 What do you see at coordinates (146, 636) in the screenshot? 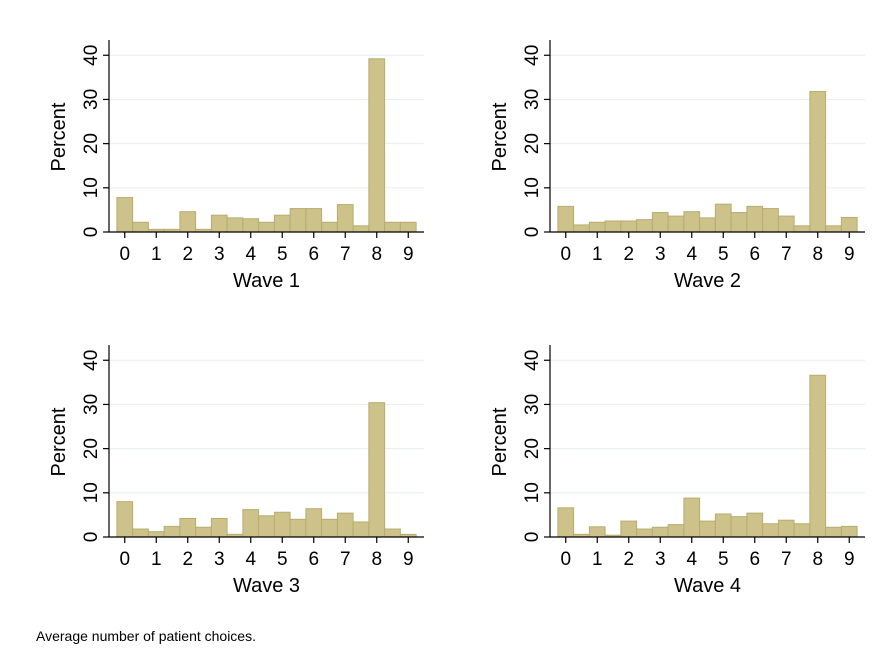
I see `figure-caption: Average number of patient choices.` at bounding box center [146, 636].